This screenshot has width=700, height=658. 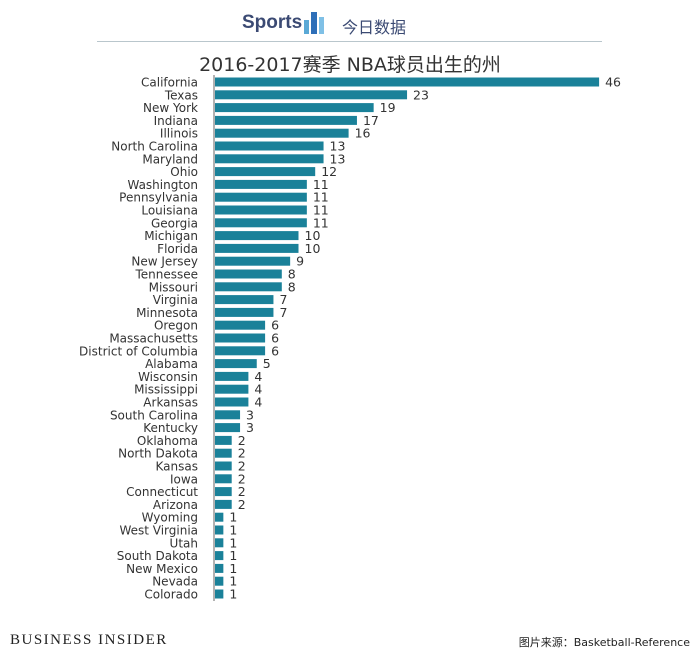 I want to click on header: Sports 今日数据, so click(x=350, y=23).